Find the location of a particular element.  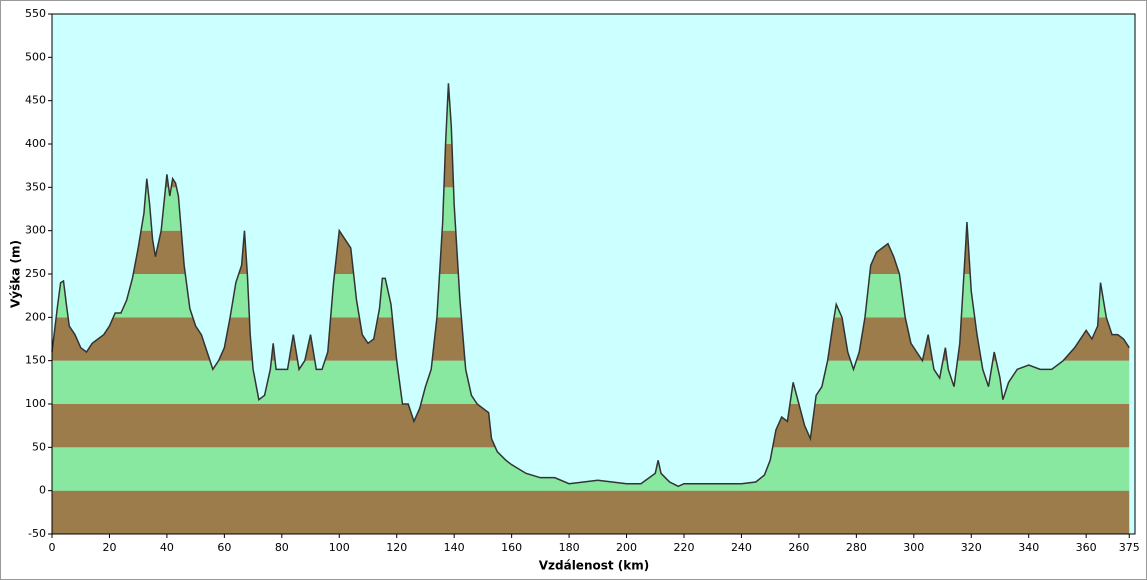

y-tick-label: 350 is located at coordinates (35, 186).